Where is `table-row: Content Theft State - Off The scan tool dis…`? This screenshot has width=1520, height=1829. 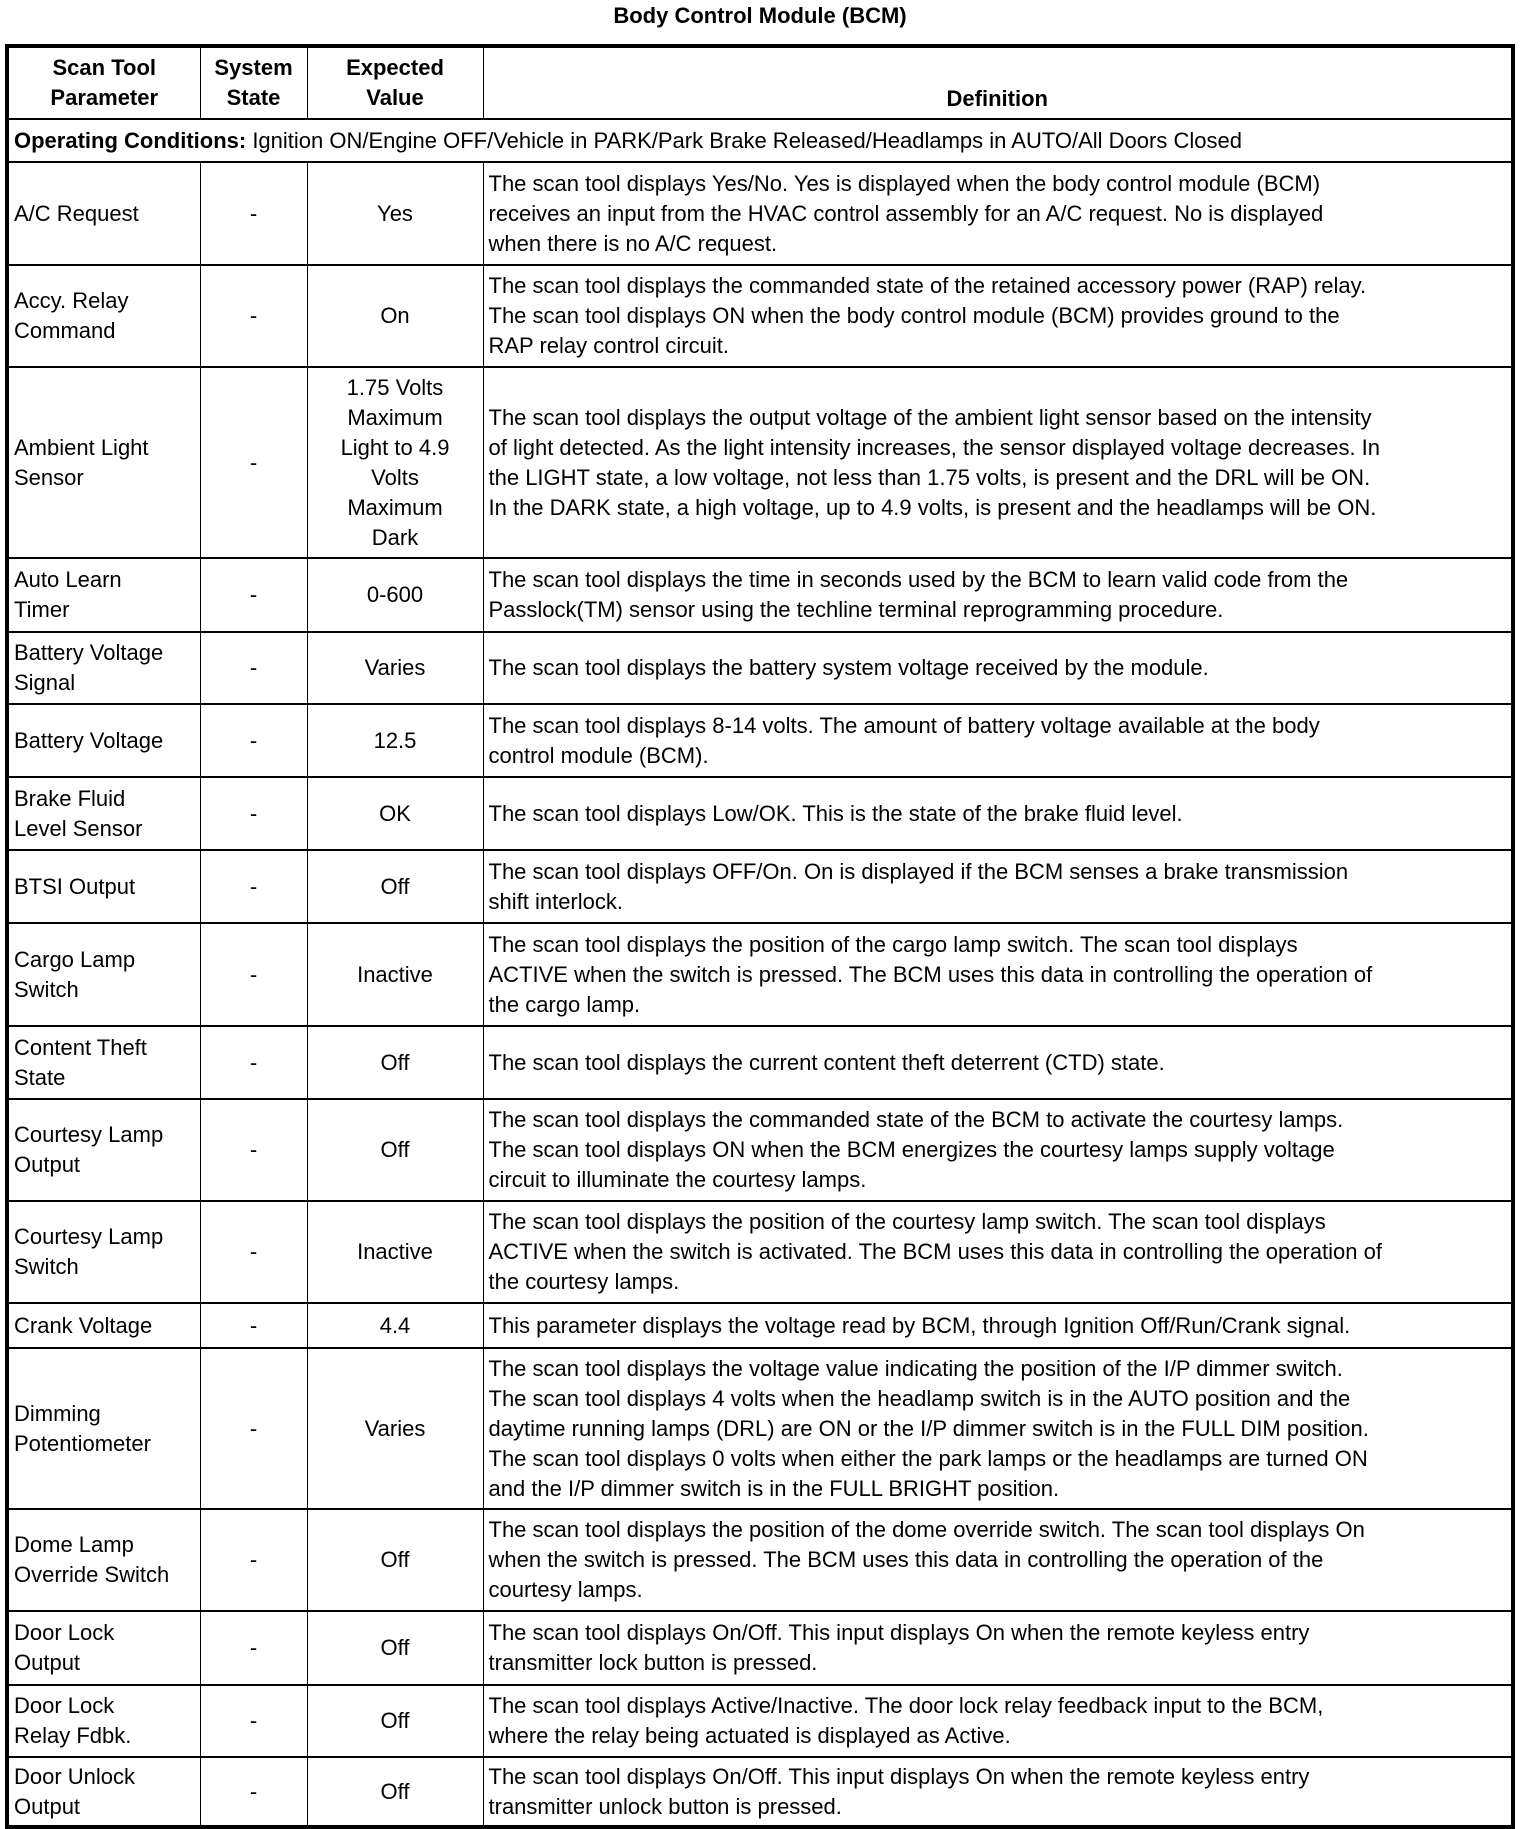 table-row: Content Theft State - Off The scan tool dis… is located at coordinates (760, 1062).